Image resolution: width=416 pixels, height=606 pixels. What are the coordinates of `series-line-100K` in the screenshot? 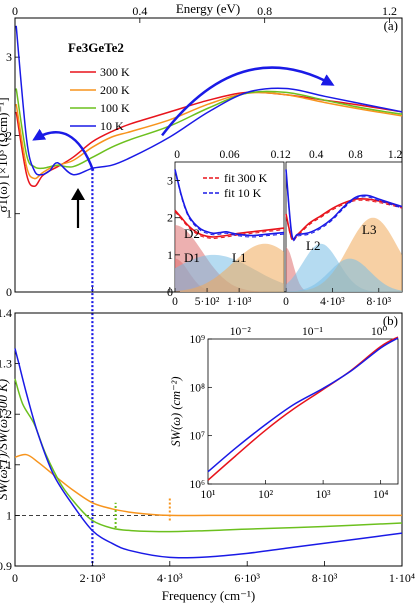 It's located at (209, 129).